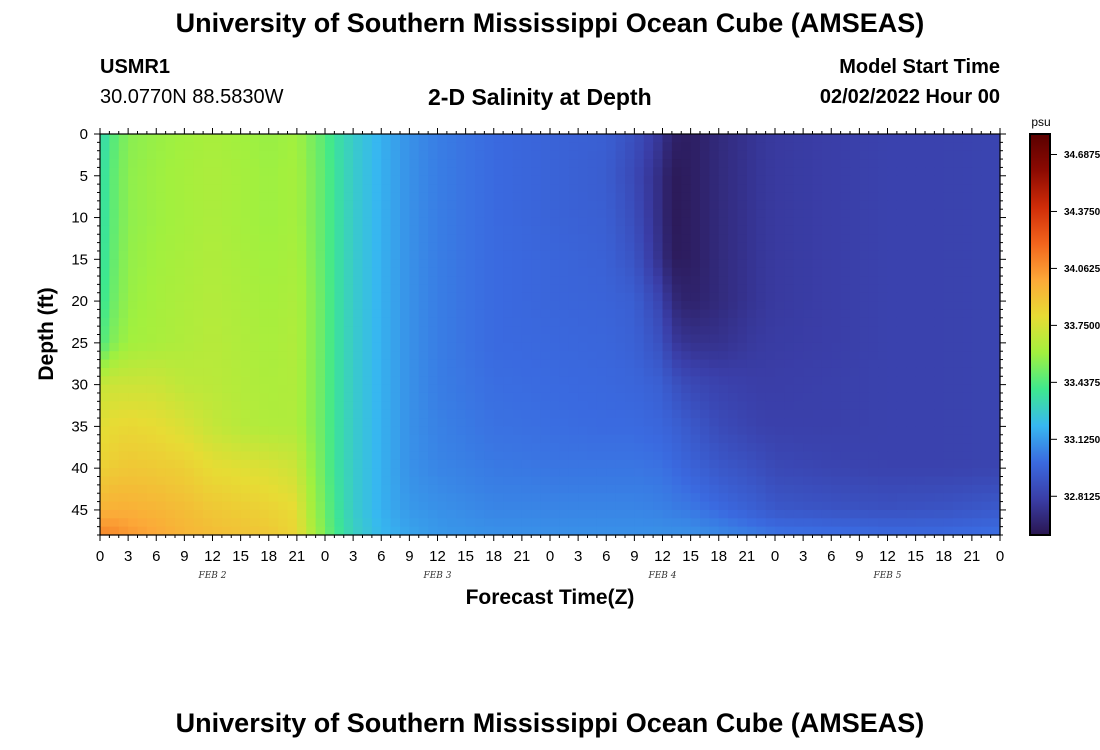  I want to click on x-tick-label: 0, so click(1000, 556).